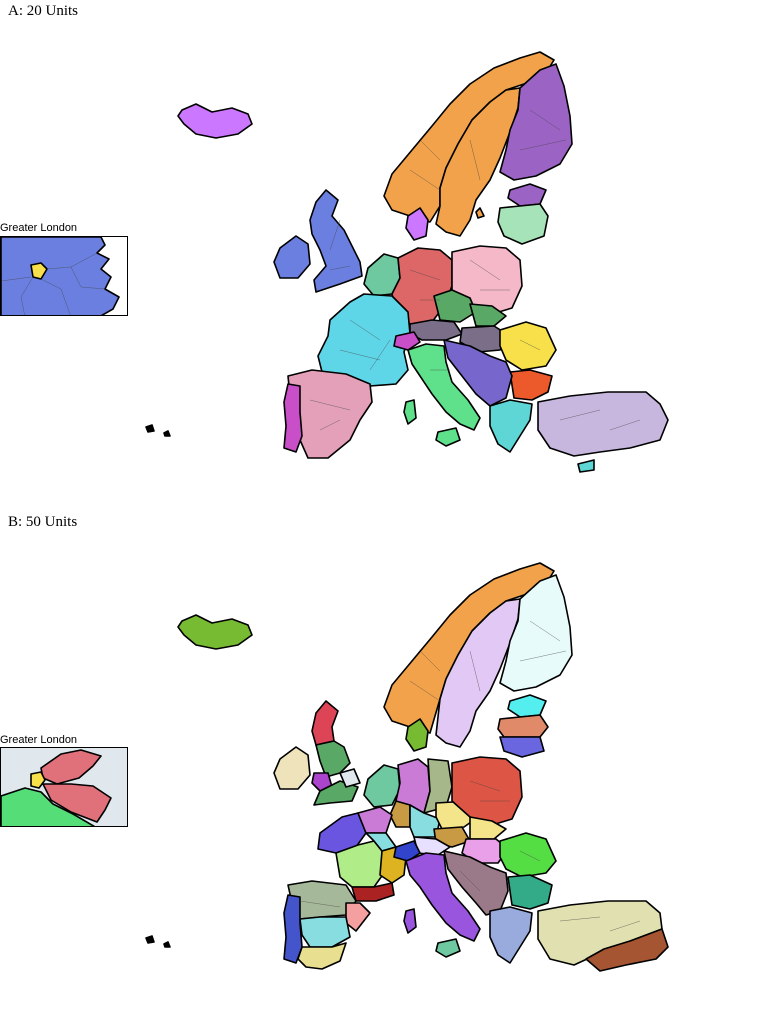 The height and width of the screenshot is (1023, 775). I want to click on map-a-islands, so click(315, 322).